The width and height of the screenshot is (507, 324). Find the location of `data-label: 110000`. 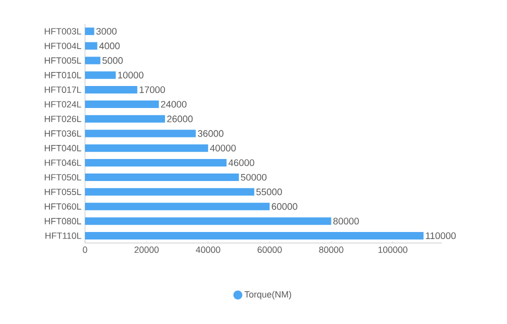

data-label: 110000 is located at coordinates (441, 236).